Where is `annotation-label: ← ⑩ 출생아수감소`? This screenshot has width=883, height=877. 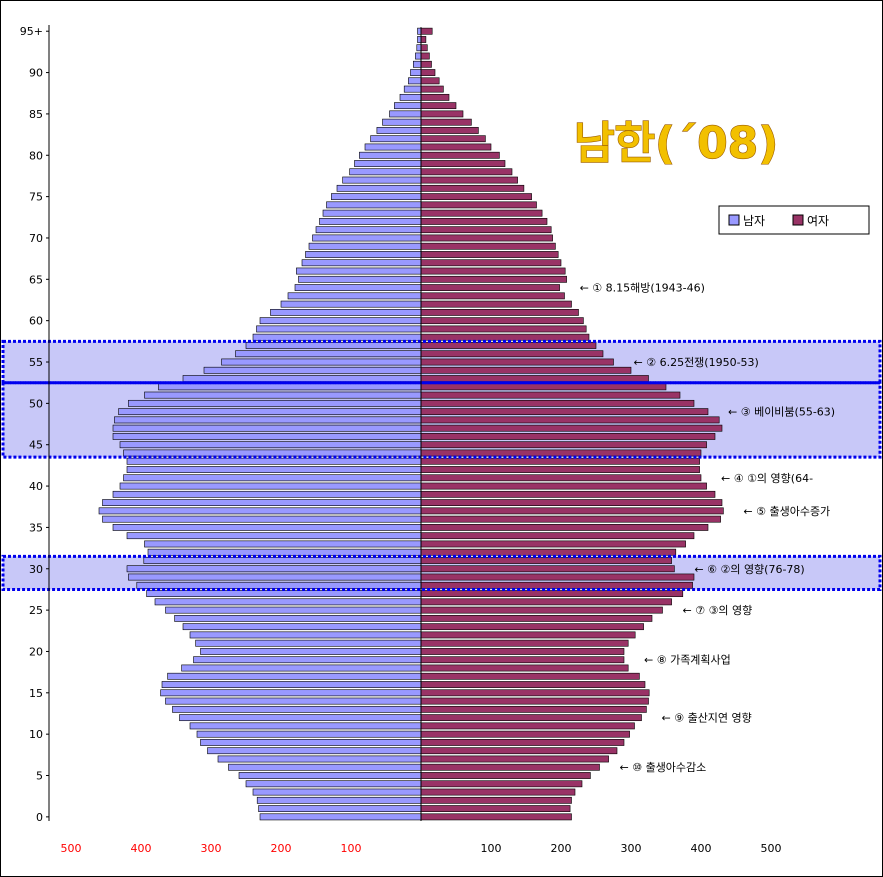 annotation-label: ← ⑩ 출생아수감소 is located at coordinates (663, 767).